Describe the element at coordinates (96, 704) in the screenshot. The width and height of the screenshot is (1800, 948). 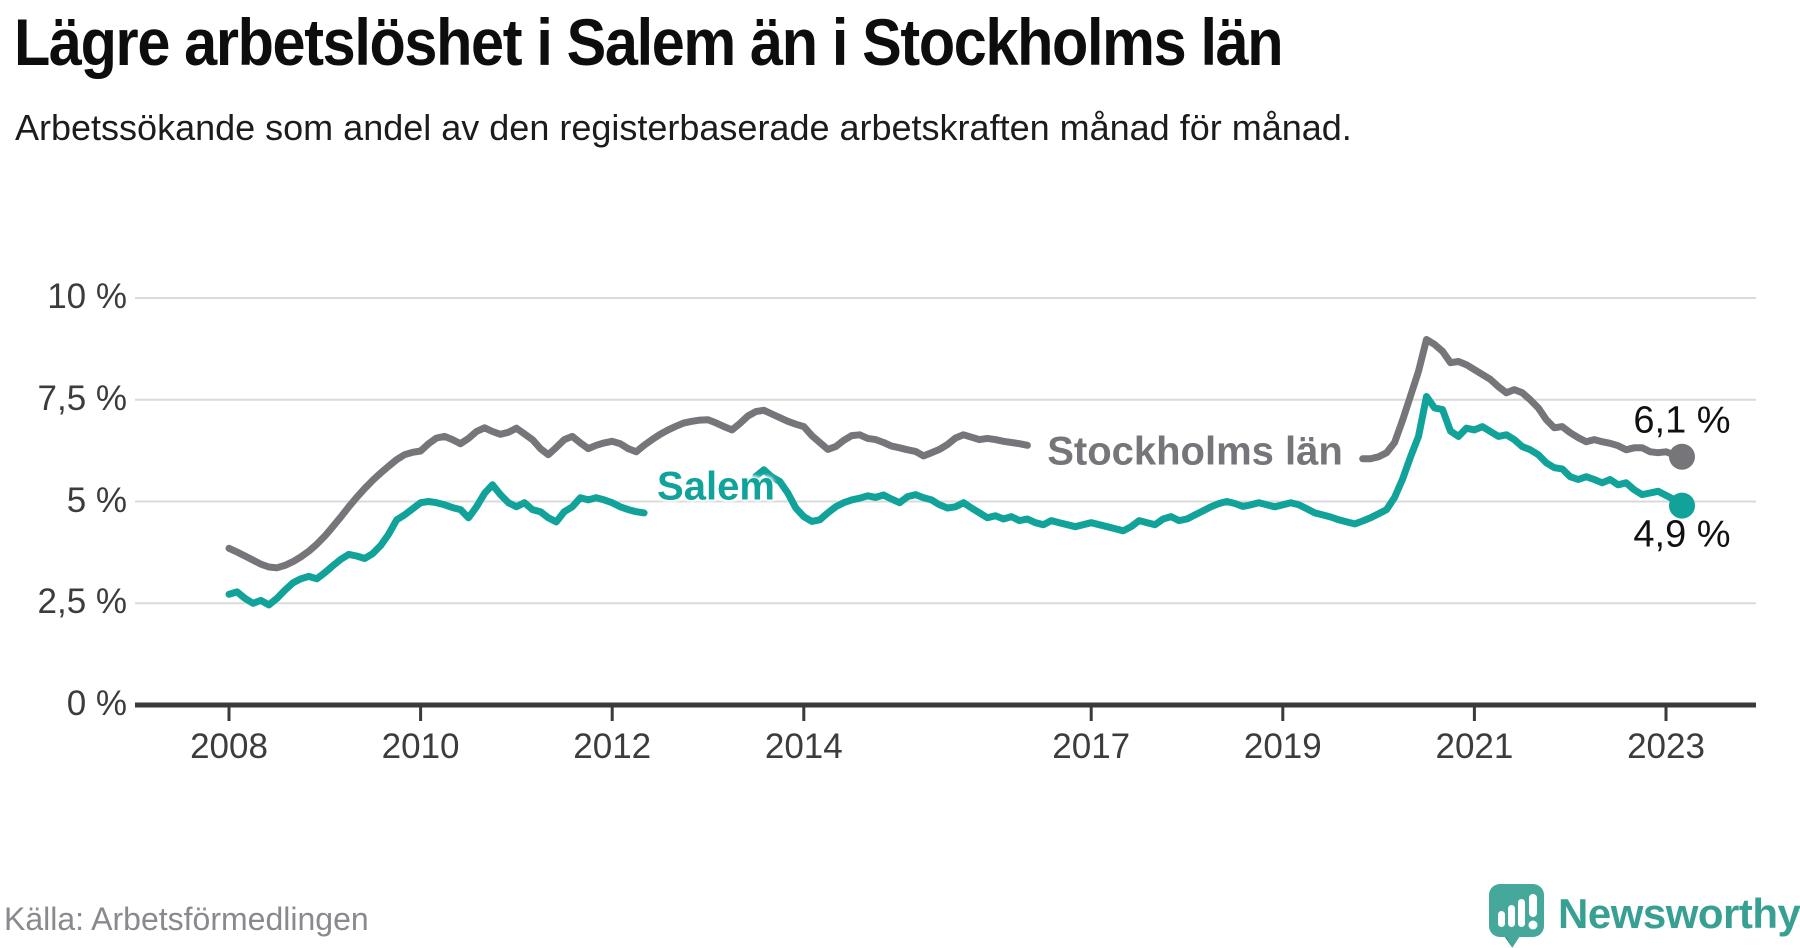
I see `y-tick-label: 0 %` at that location.